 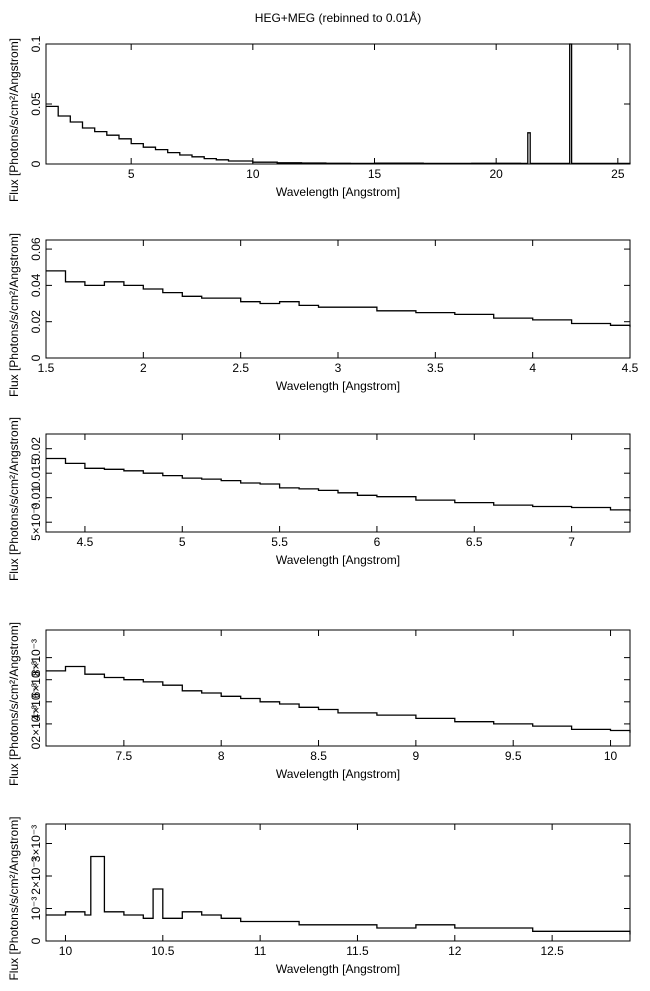 What do you see at coordinates (375, 174) in the screenshot?
I see `x-tick-label: 15` at bounding box center [375, 174].